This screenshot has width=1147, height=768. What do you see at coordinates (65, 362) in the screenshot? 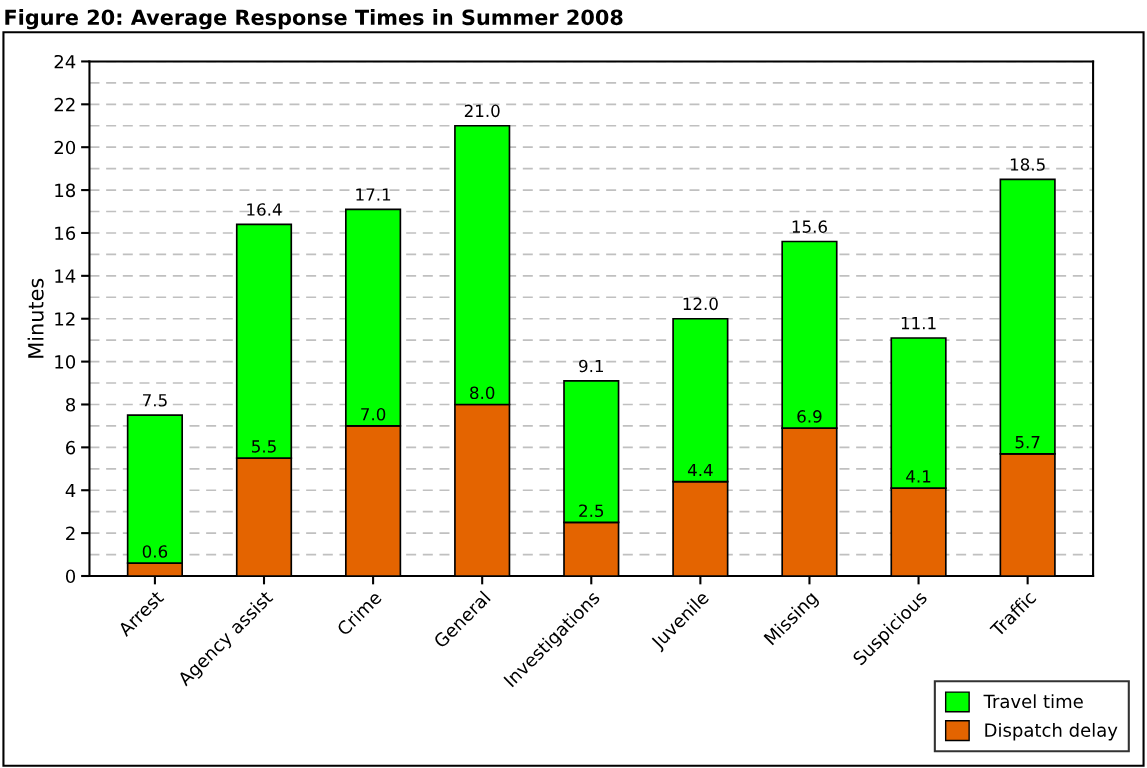
I see `y-tick-label: 10` at bounding box center [65, 362].